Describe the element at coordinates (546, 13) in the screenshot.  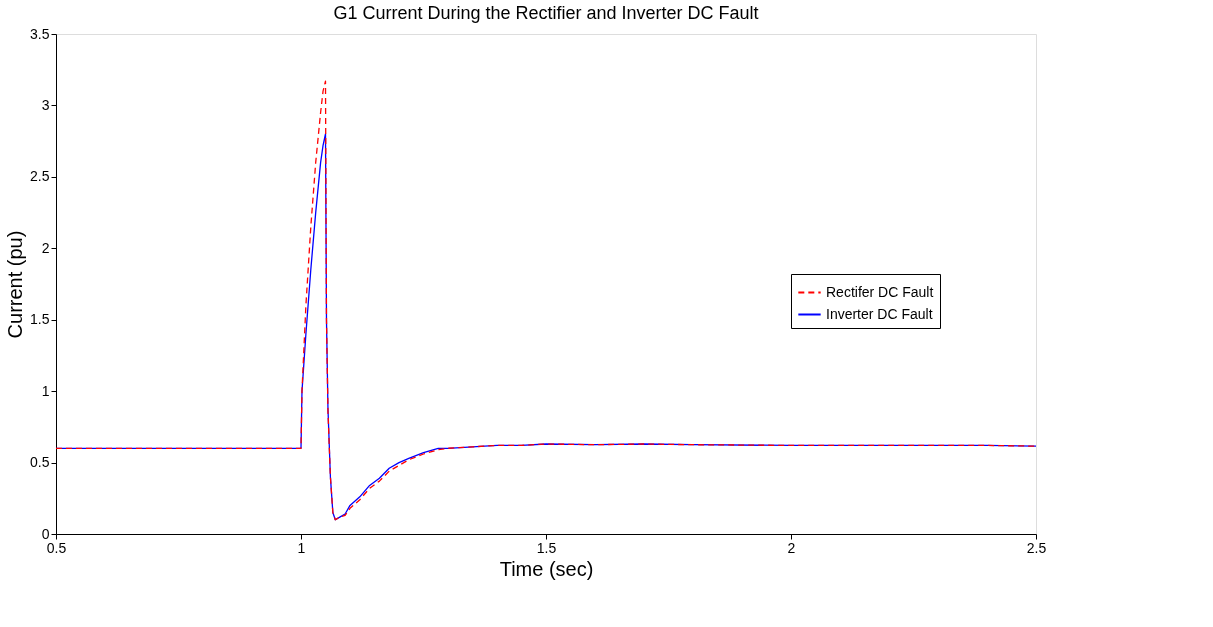
I see `chart-title: G1 Current During the Rectifier and Inverter DC Fault` at that location.